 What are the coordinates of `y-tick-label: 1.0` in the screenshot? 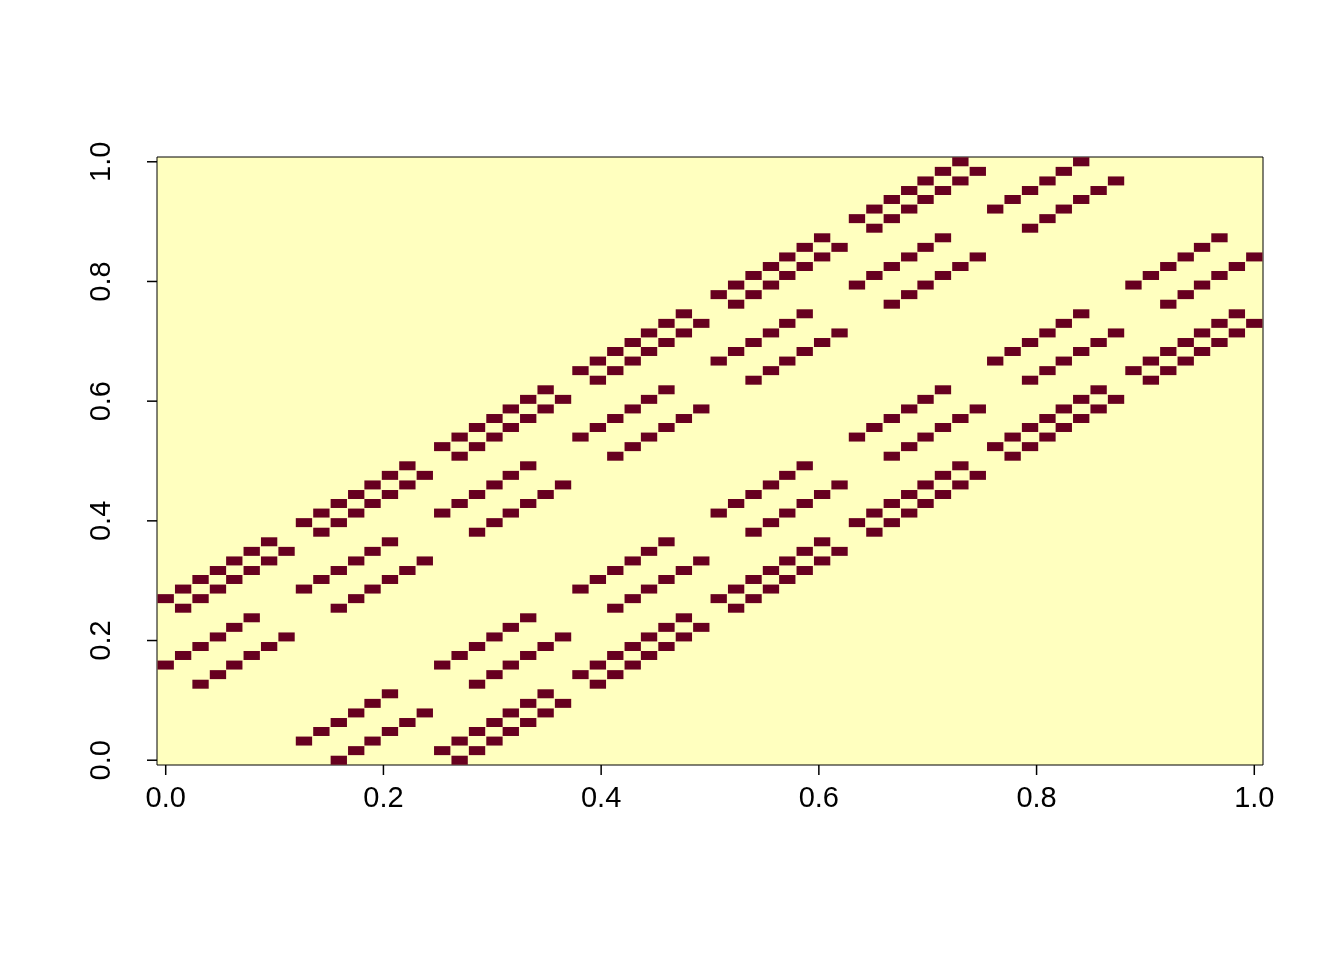 It's located at (100, 161).